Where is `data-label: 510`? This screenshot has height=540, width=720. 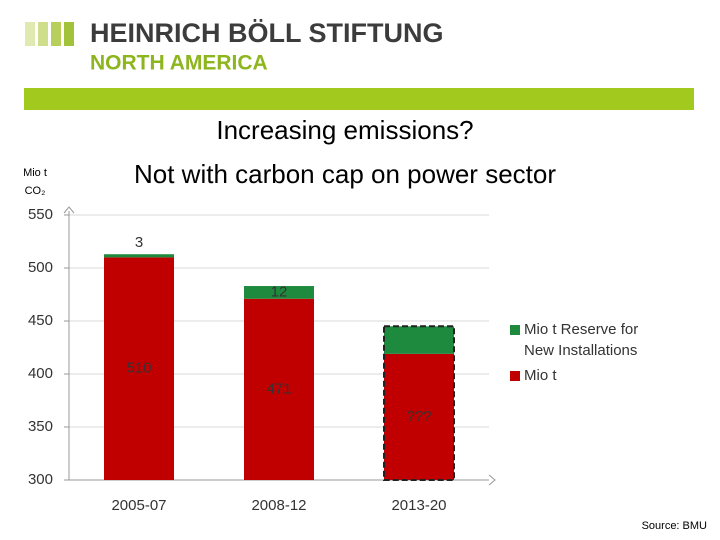 data-label: 510 is located at coordinates (138, 368).